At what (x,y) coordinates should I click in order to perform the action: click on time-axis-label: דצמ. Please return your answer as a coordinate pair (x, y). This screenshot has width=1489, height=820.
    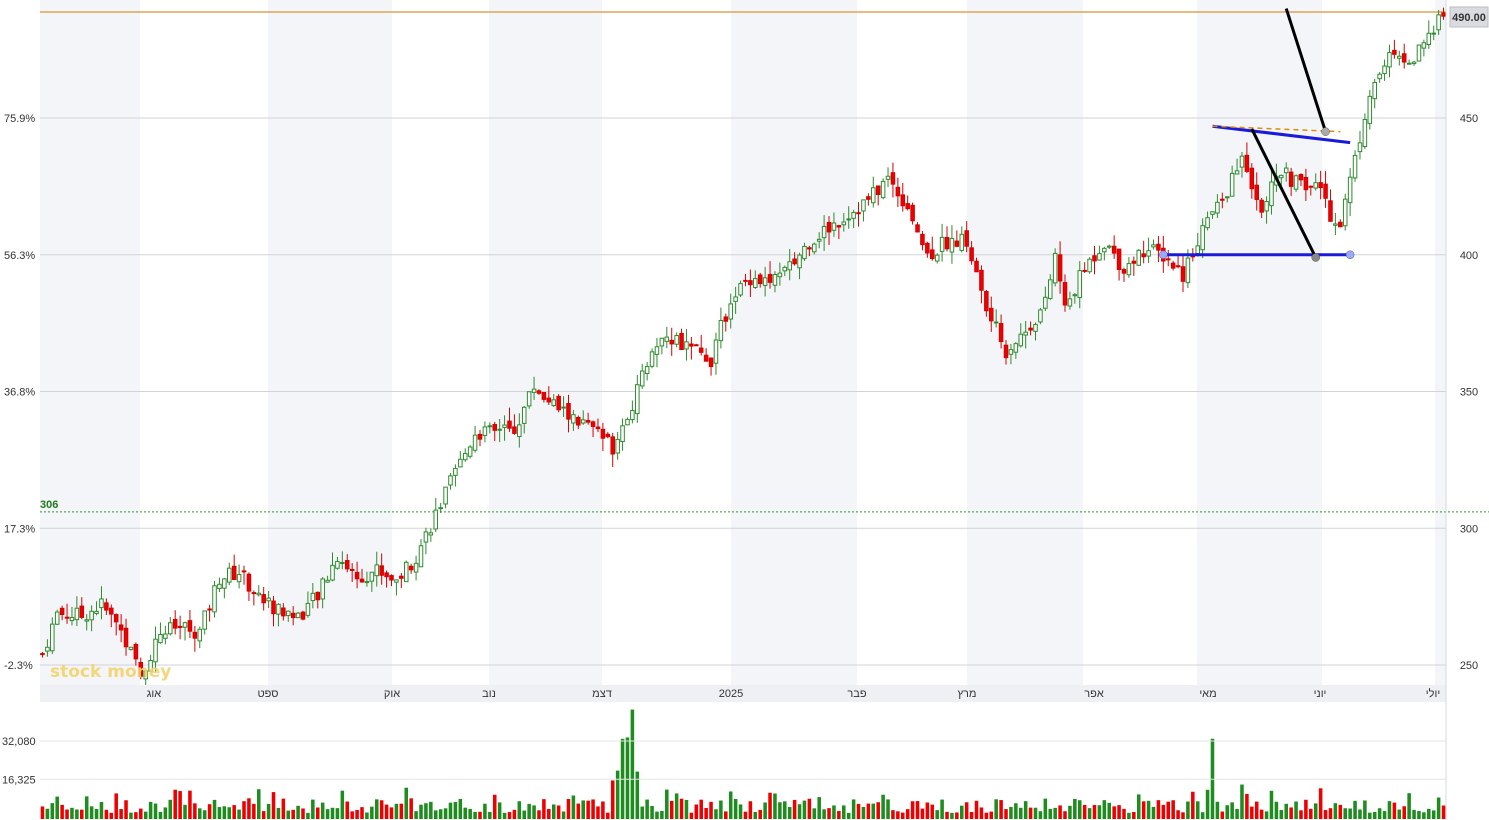
    Looking at the image, I should click on (602, 694).